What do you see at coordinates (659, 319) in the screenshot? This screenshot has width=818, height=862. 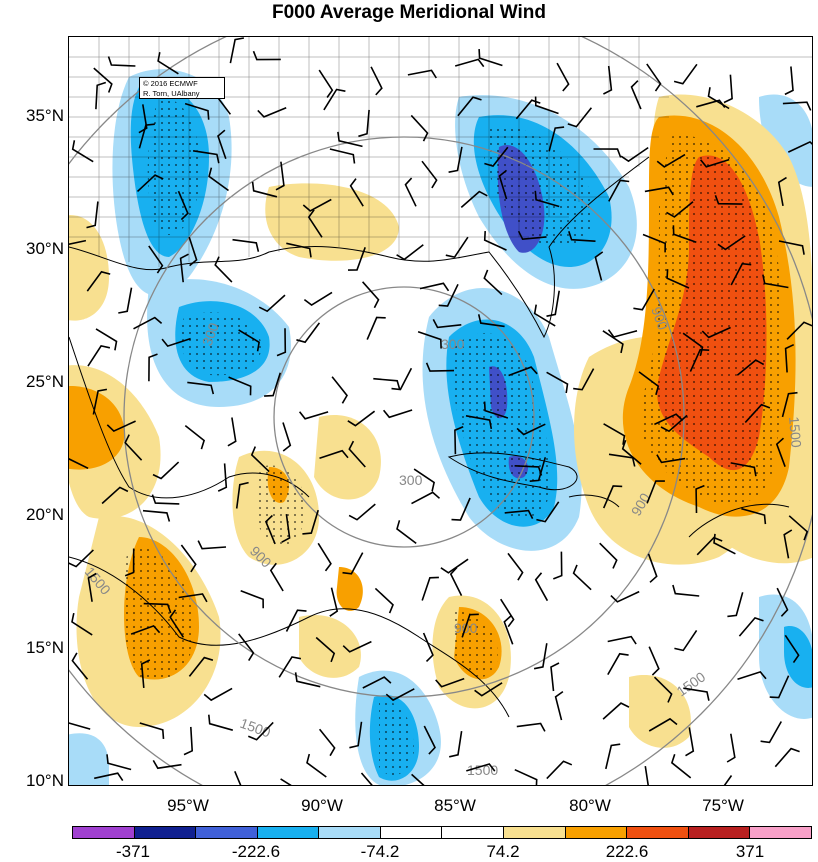 I see `ring-label: 900` at bounding box center [659, 319].